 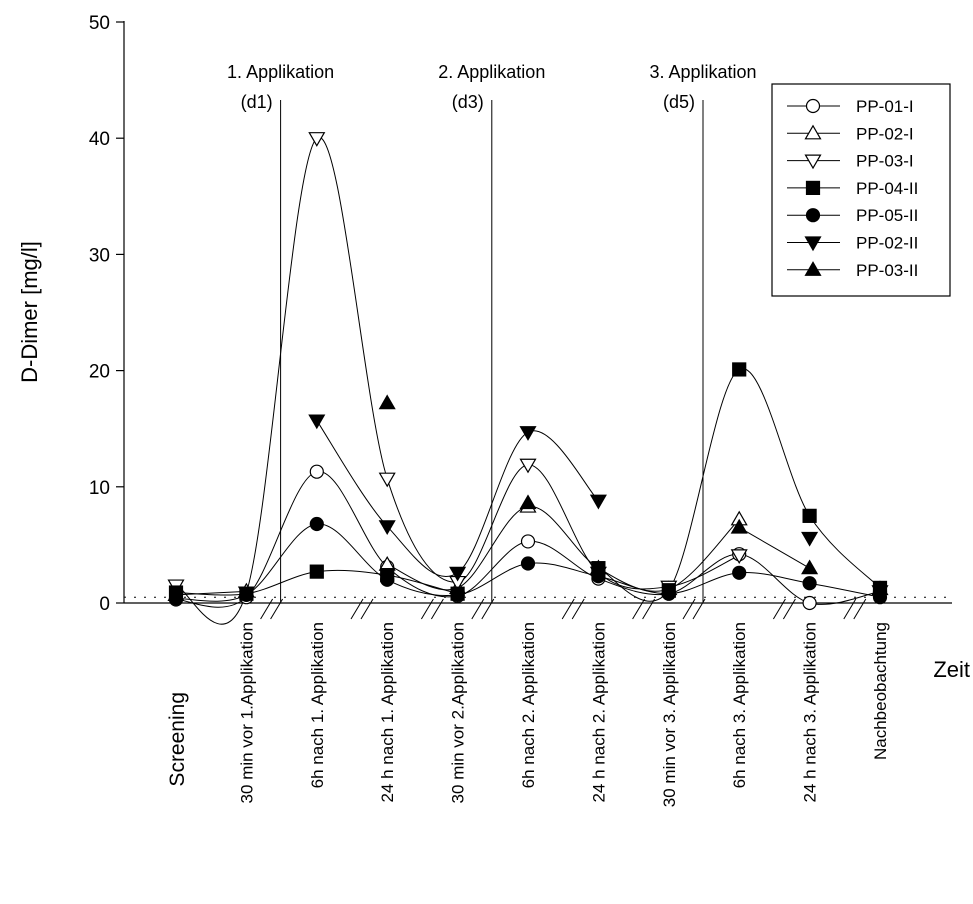 I want to click on x-category-label: 30 min vor 1.Applikation, so click(x=246, y=712).